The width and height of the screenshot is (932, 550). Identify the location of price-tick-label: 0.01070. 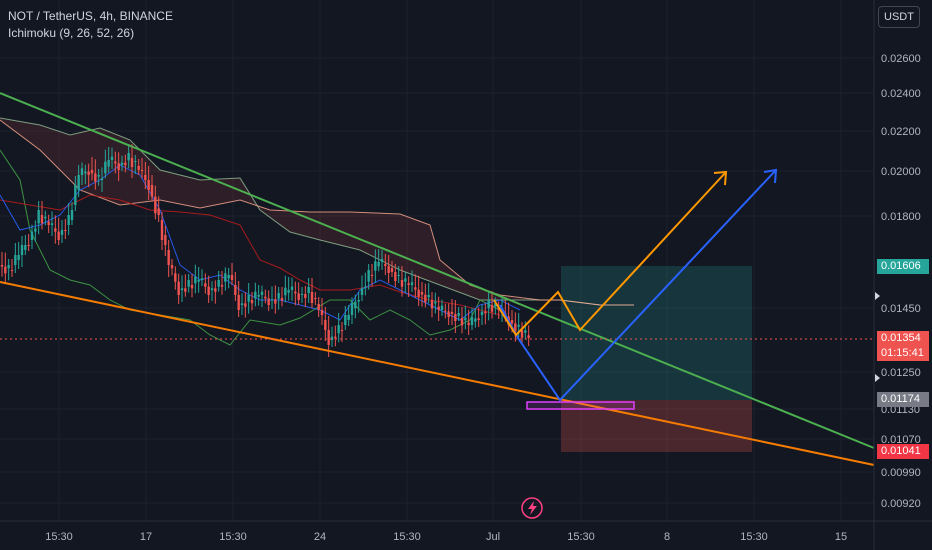
(901, 440).